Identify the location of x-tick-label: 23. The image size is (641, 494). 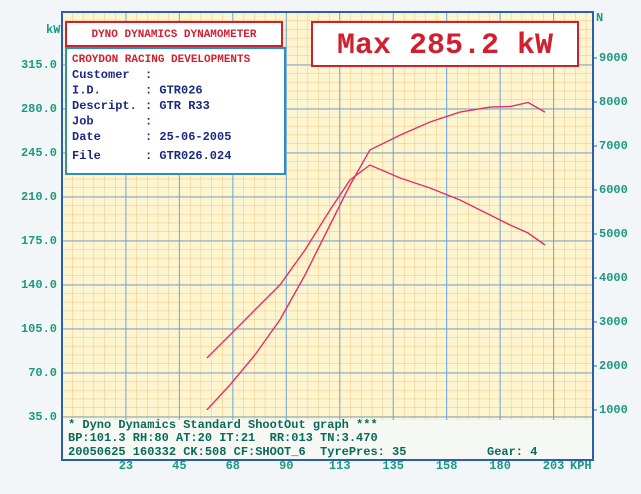
(126, 466).